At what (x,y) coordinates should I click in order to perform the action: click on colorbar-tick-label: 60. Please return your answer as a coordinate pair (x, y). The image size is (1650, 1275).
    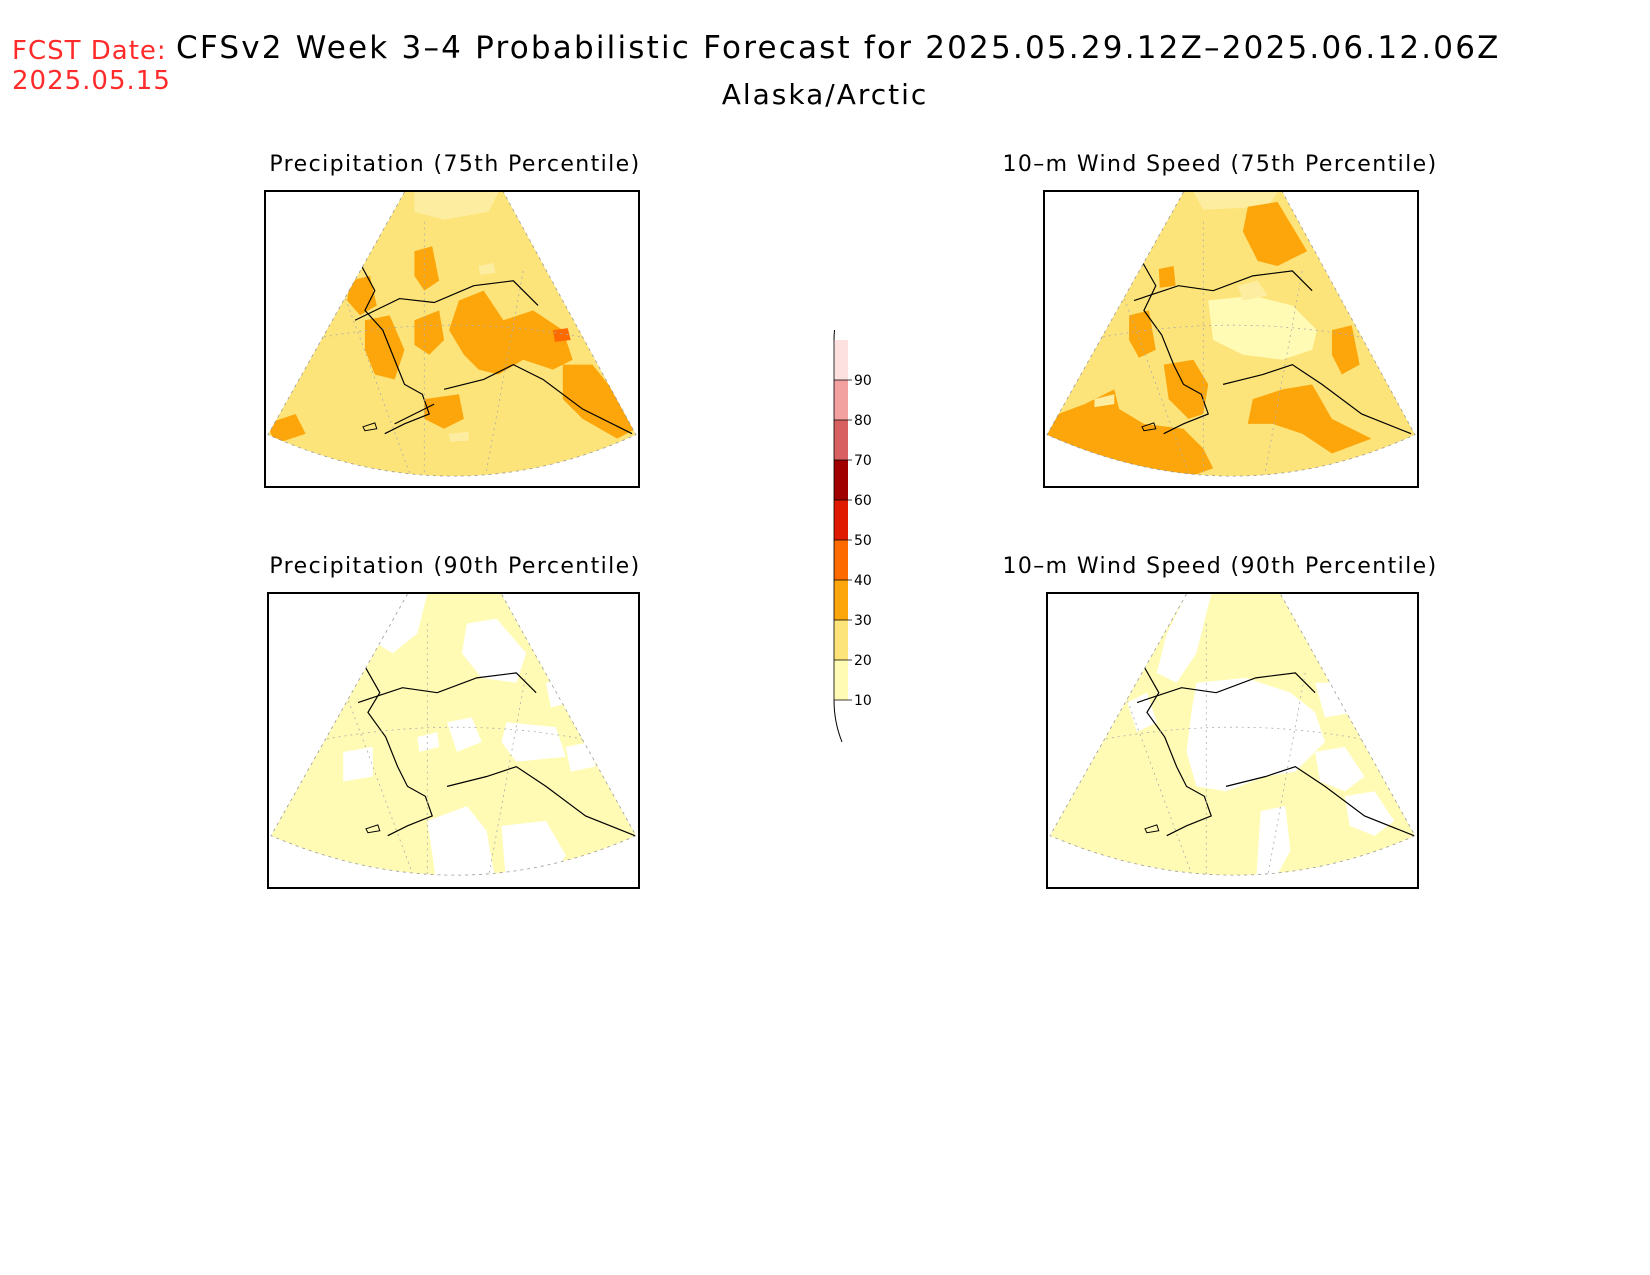
    Looking at the image, I should click on (863, 501).